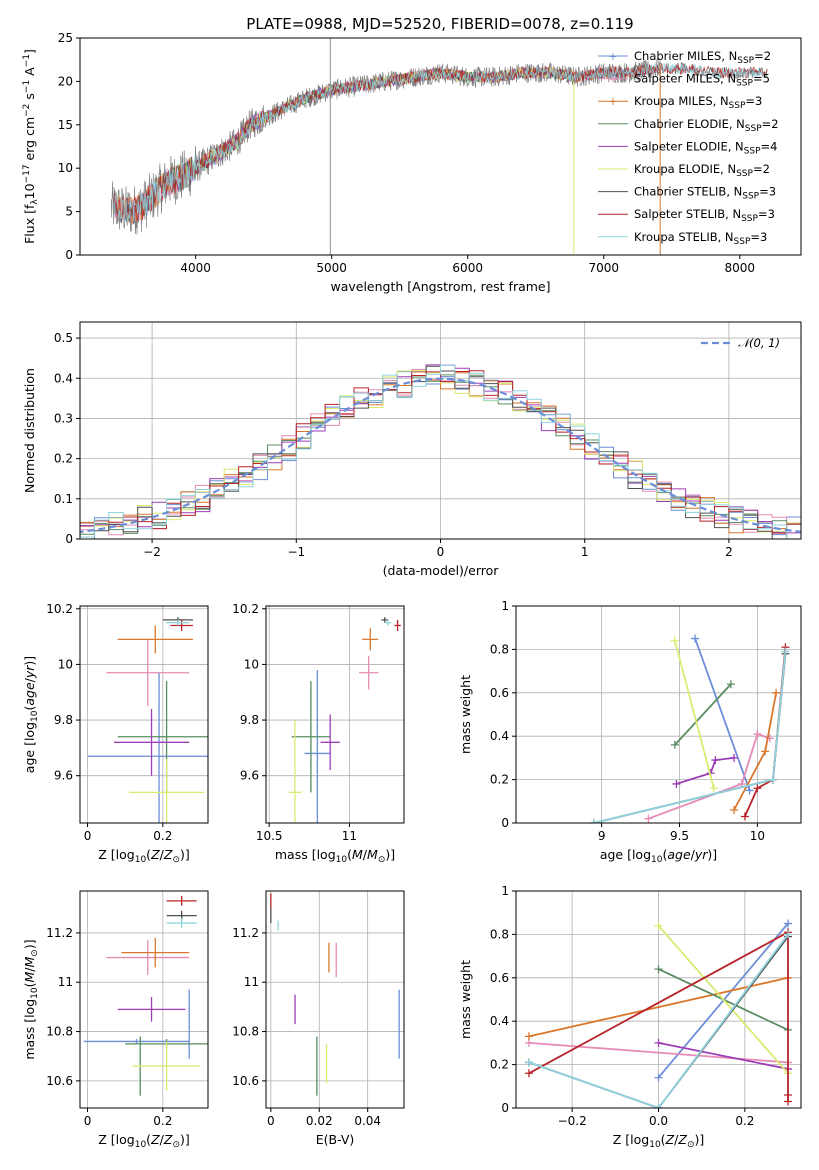 The width and height of the screenshot is (819, 1170). What do you see at coordinates (29, 73) in the screenshot?
I see `text-span: A` at bounding box center [29, 73].